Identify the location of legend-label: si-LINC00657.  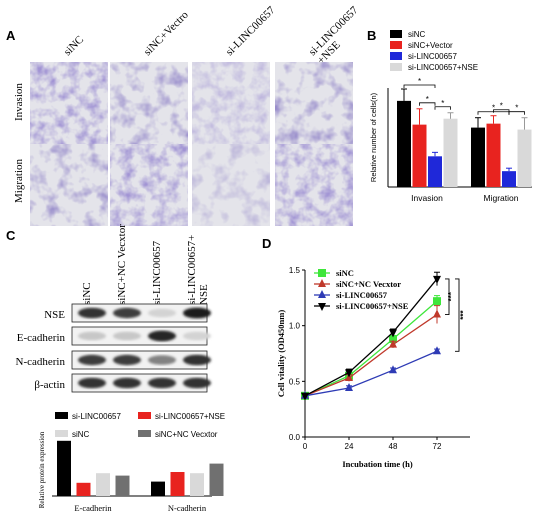
(96, 416).